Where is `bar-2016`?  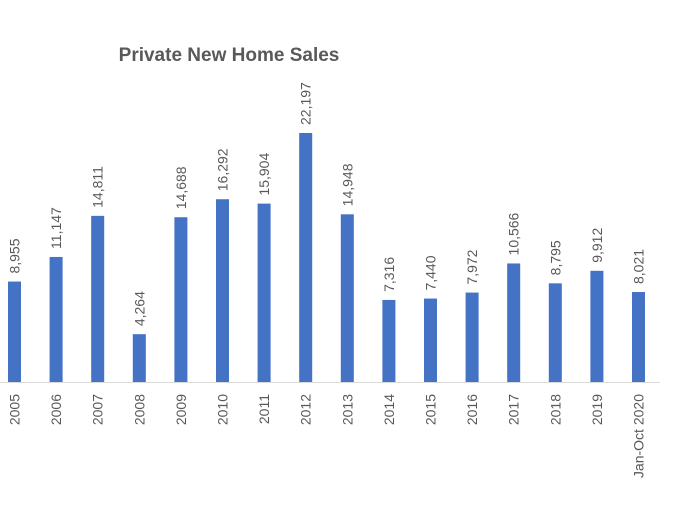
bar-2016 is located at coordinates (472, 337).